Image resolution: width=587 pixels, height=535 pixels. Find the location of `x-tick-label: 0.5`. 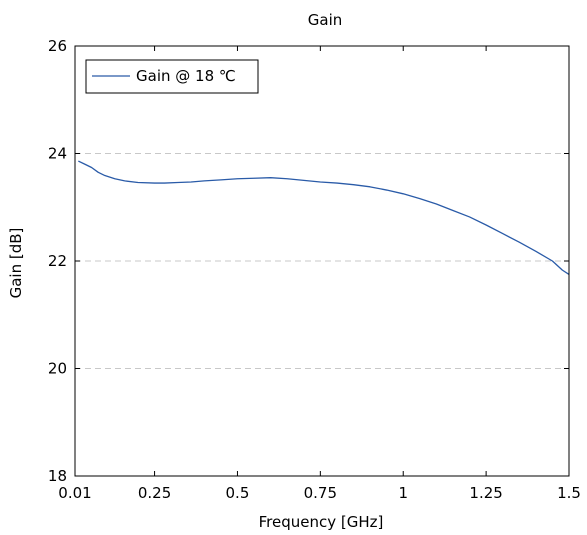

x-tick-label: 0.5 is located at coordinates (238, 493).